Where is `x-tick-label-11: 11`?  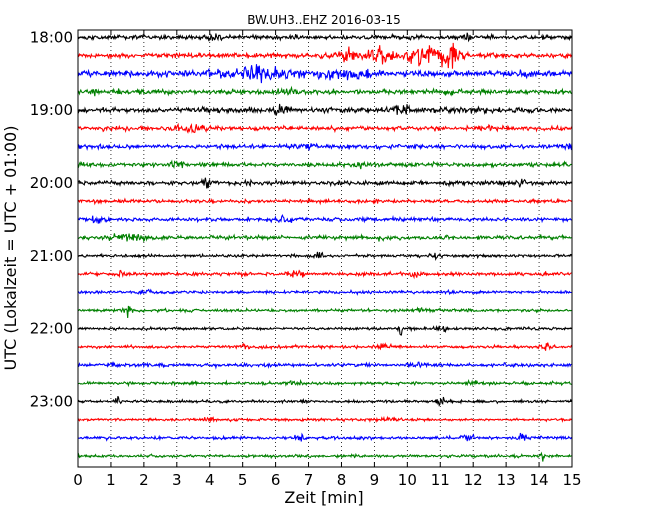
x-tick-label-11: 11 is located at coordinates (440, 480).